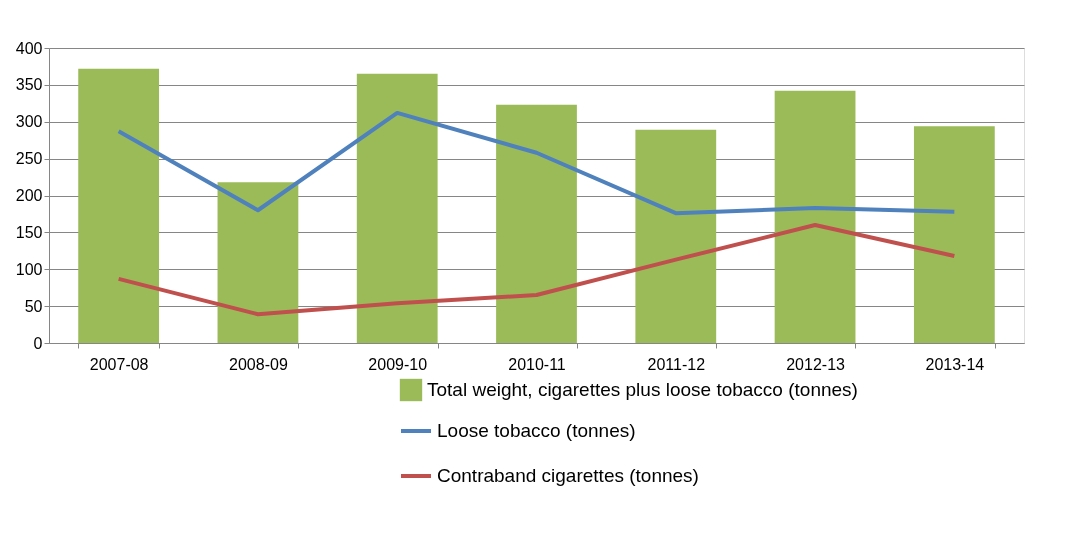 The image size is (1090, 551). What do you see at coordinates (816, 364) in the screenshot?
I see `x-tick-label: 2012-13` at bounding box center [816, 364].